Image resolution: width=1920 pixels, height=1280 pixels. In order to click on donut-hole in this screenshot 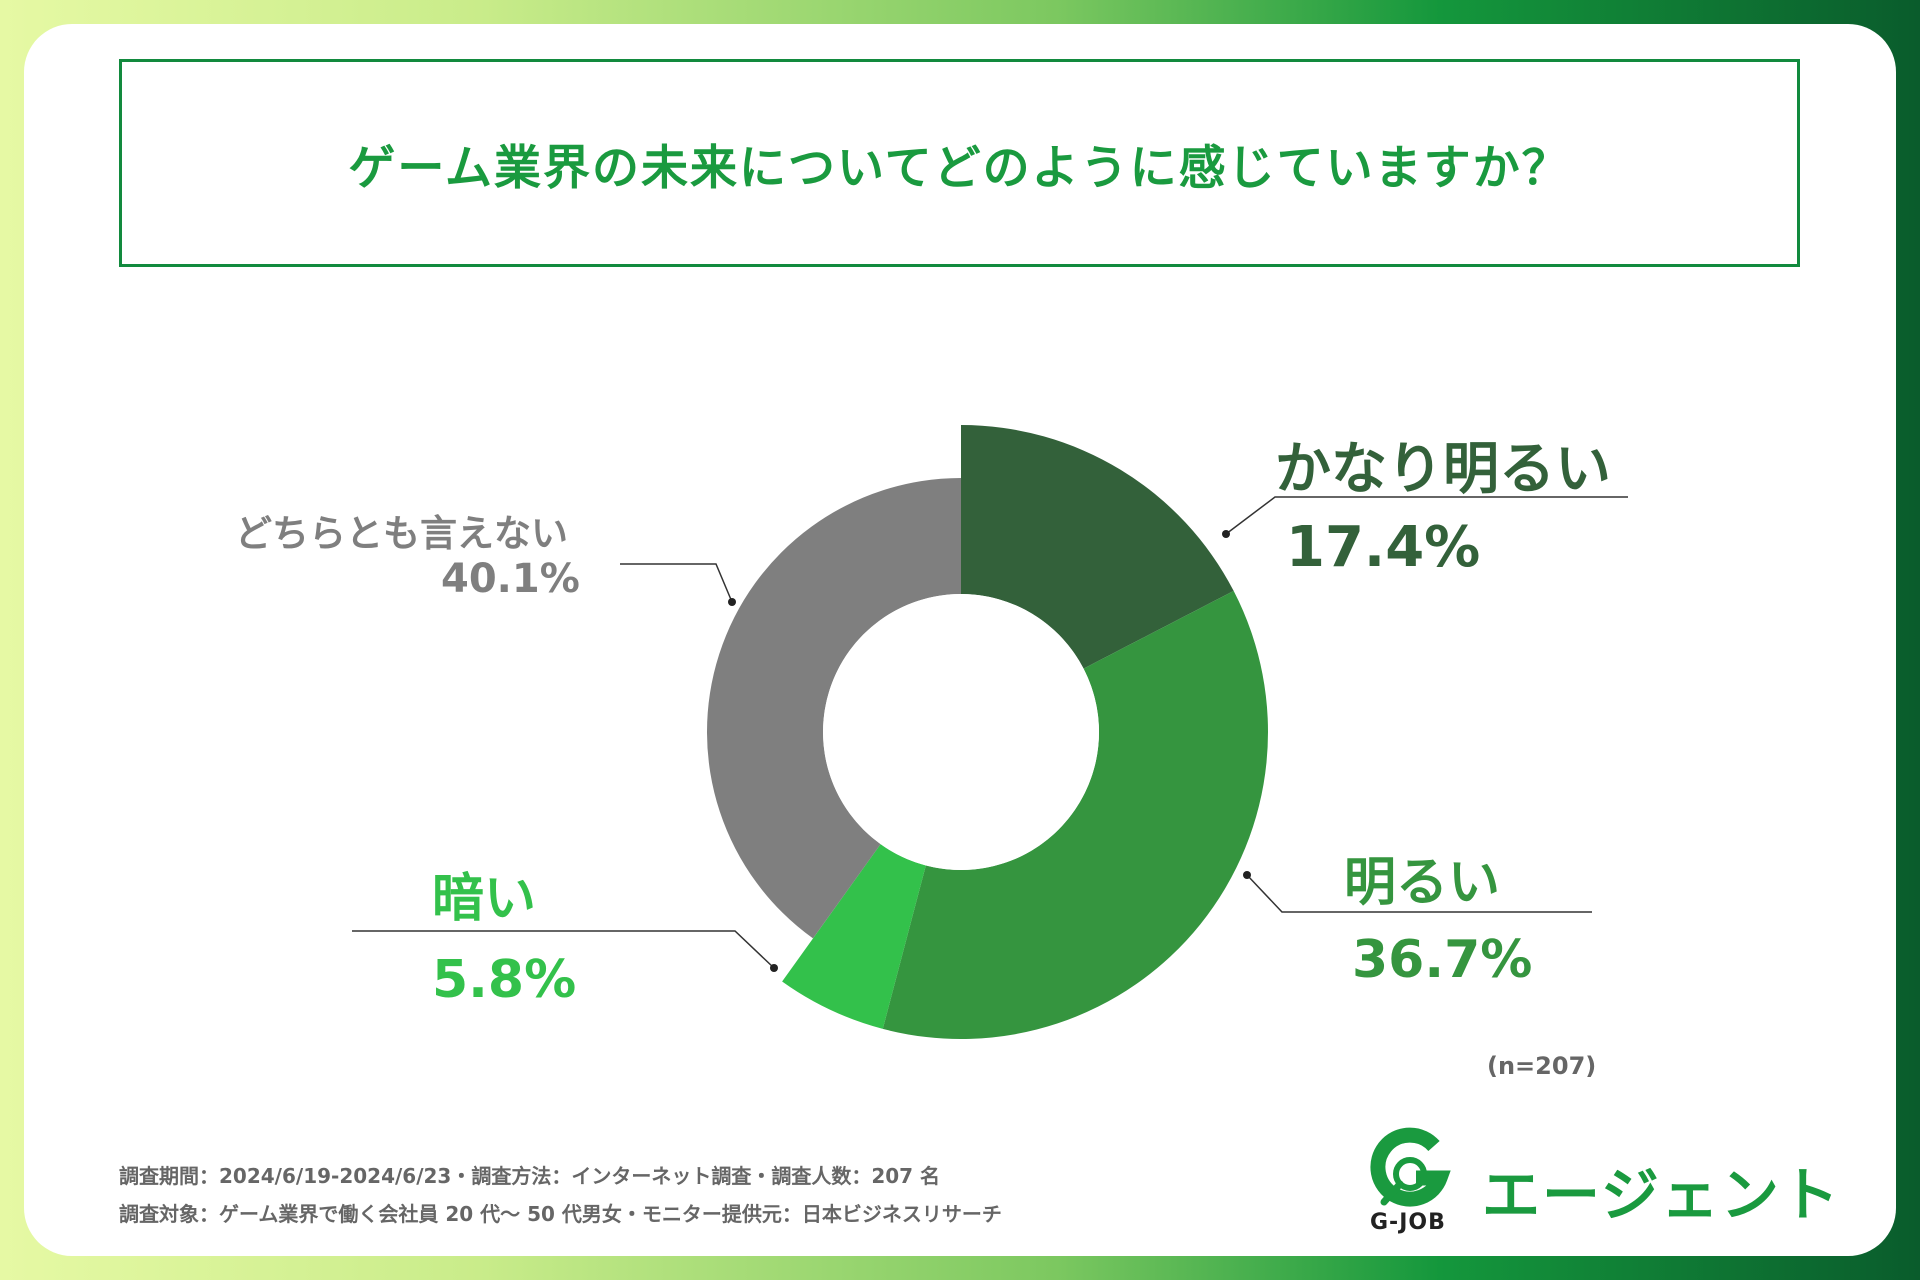, I will do `click(961, 732)`.